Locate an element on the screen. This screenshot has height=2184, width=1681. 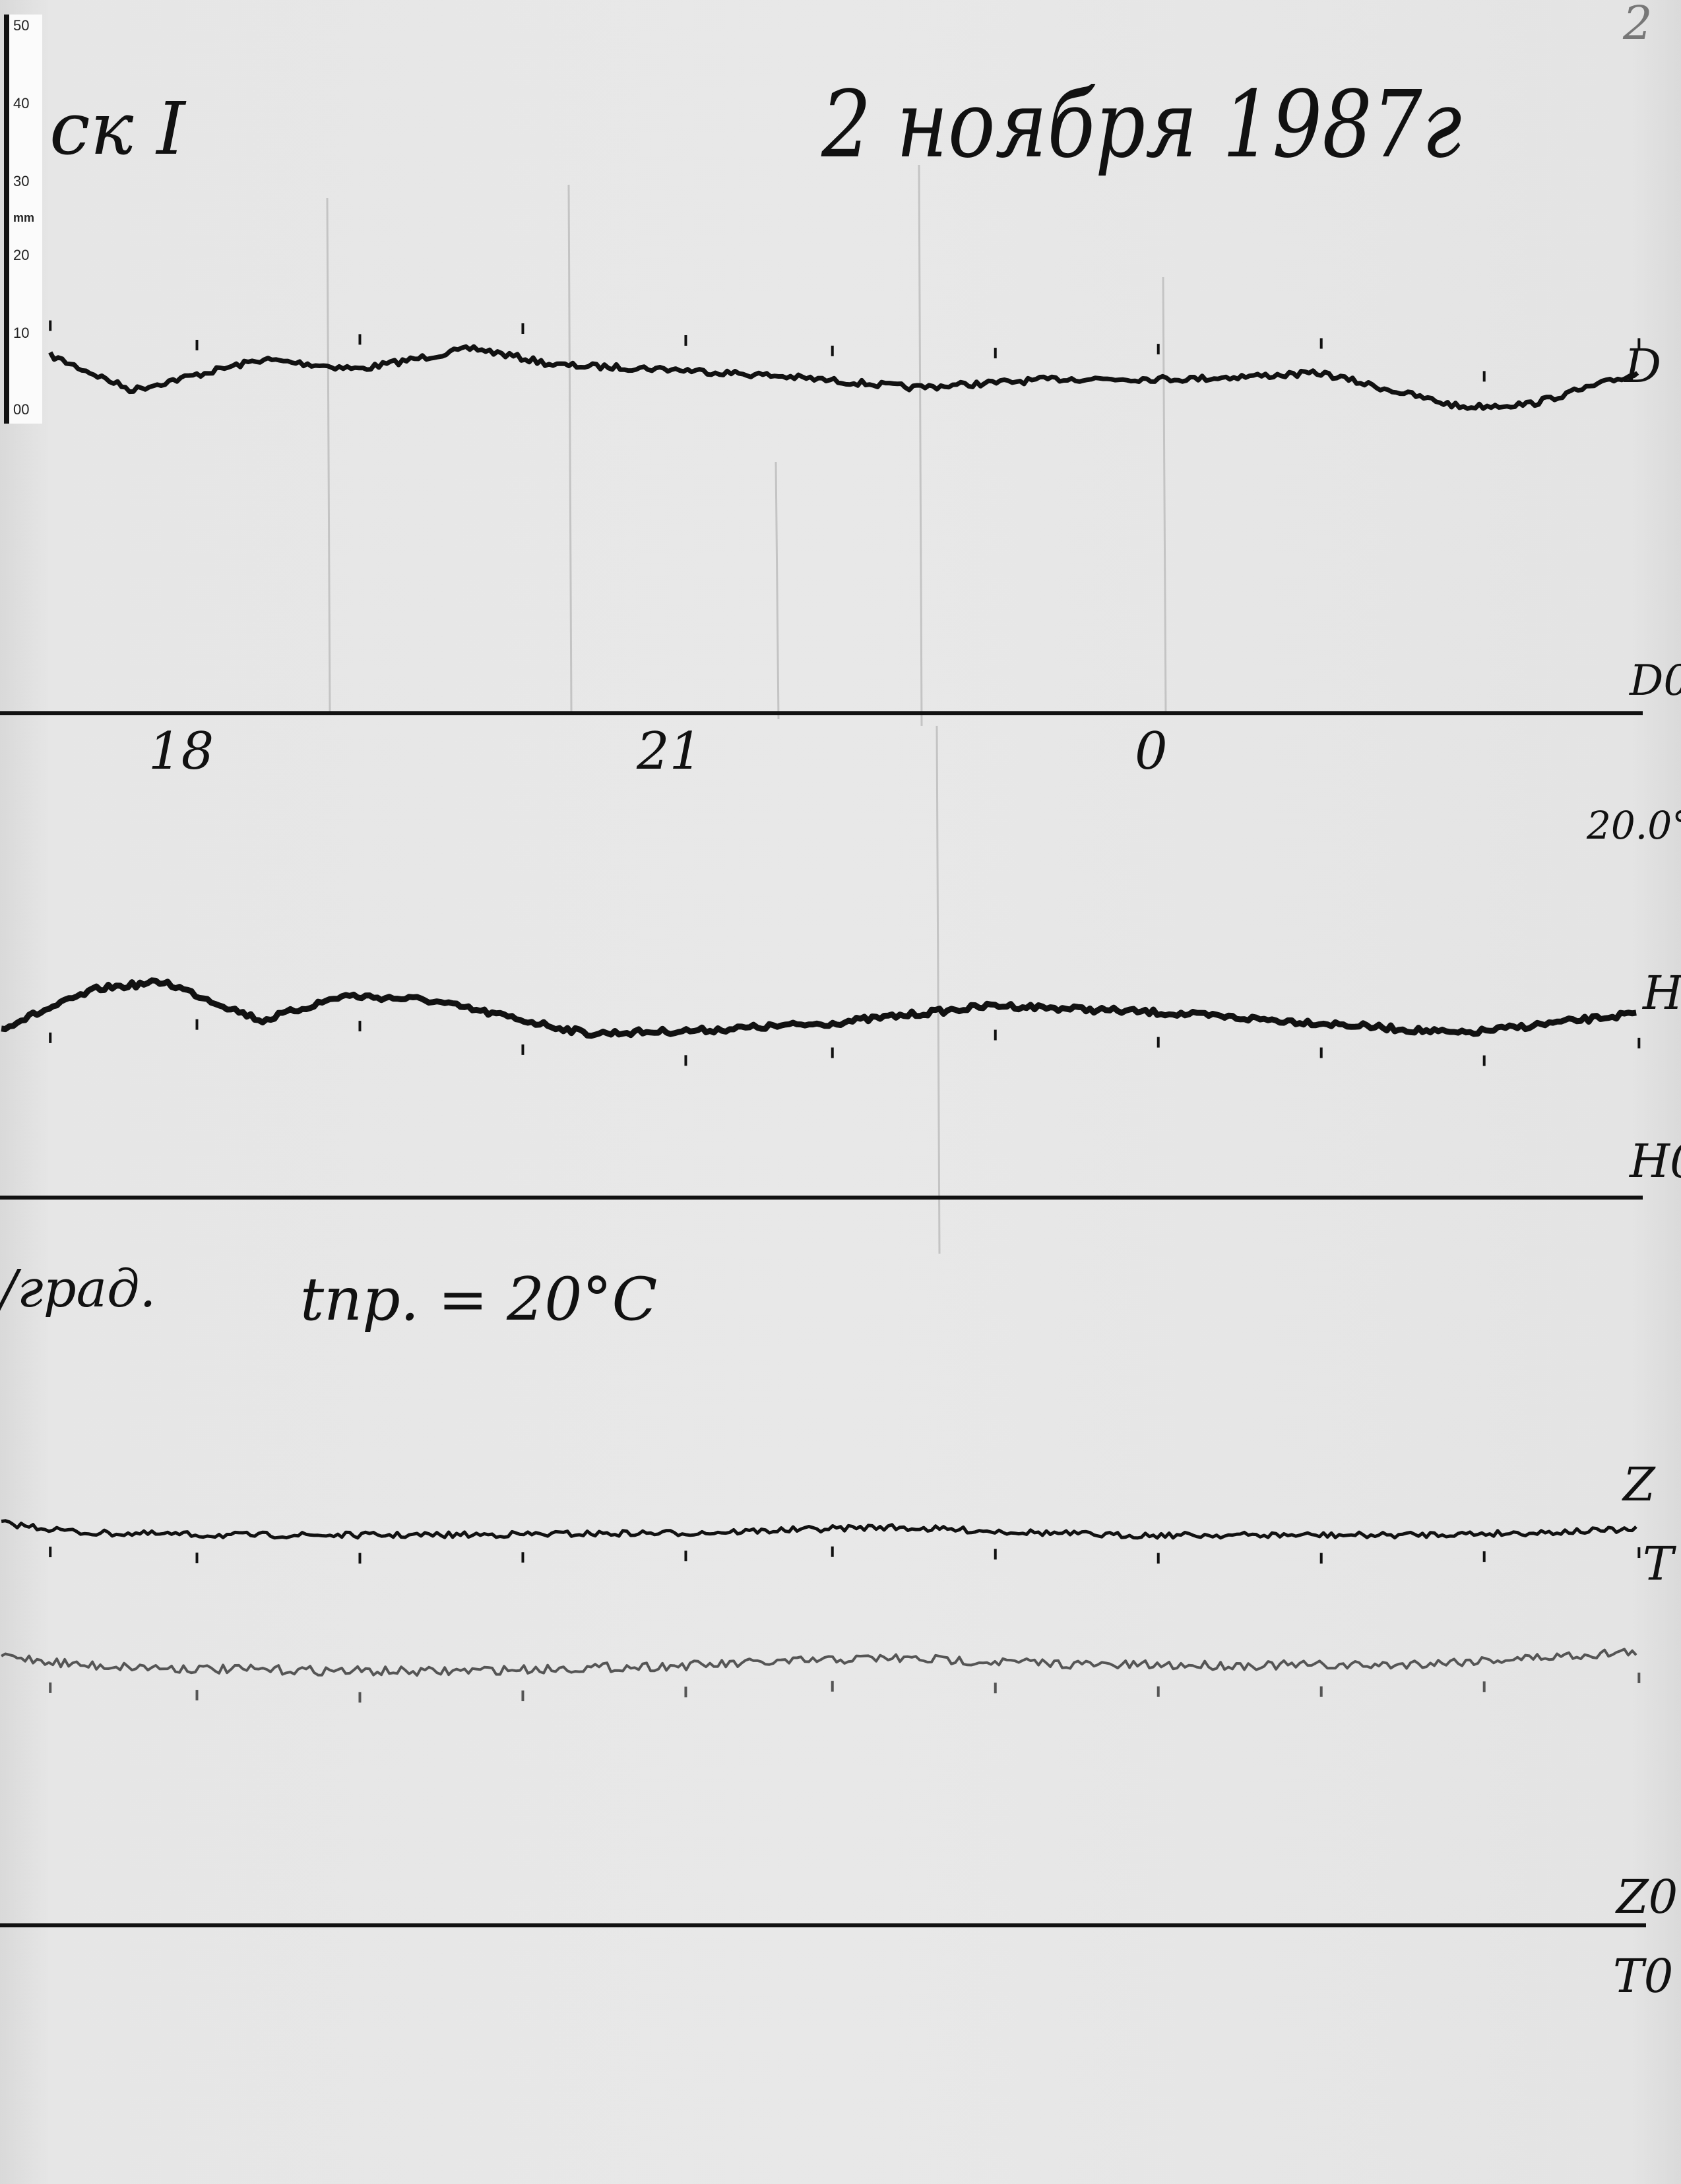
trace-t is located at coordinates (819, 1662).